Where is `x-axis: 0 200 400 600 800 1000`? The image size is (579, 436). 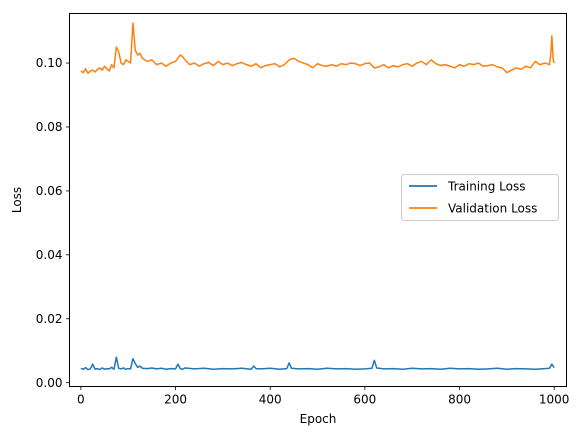
x-axis: 0 200 400 600 800 1000 is located at coordinates (323, 396).